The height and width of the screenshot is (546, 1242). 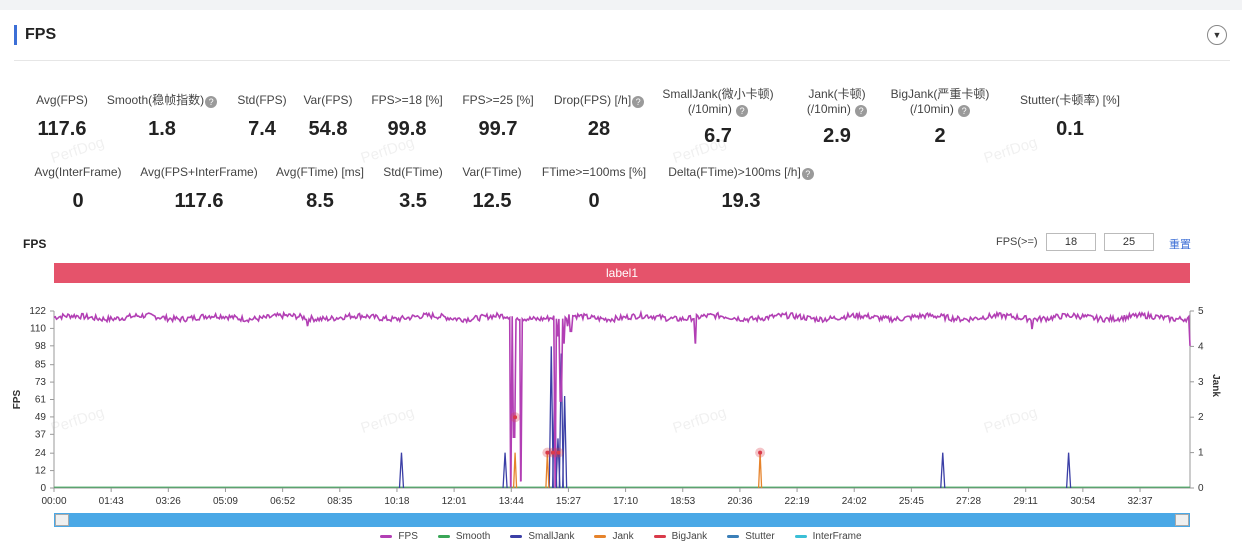 I want to click on metric-value: 19.3, so click(x=741, y=201).